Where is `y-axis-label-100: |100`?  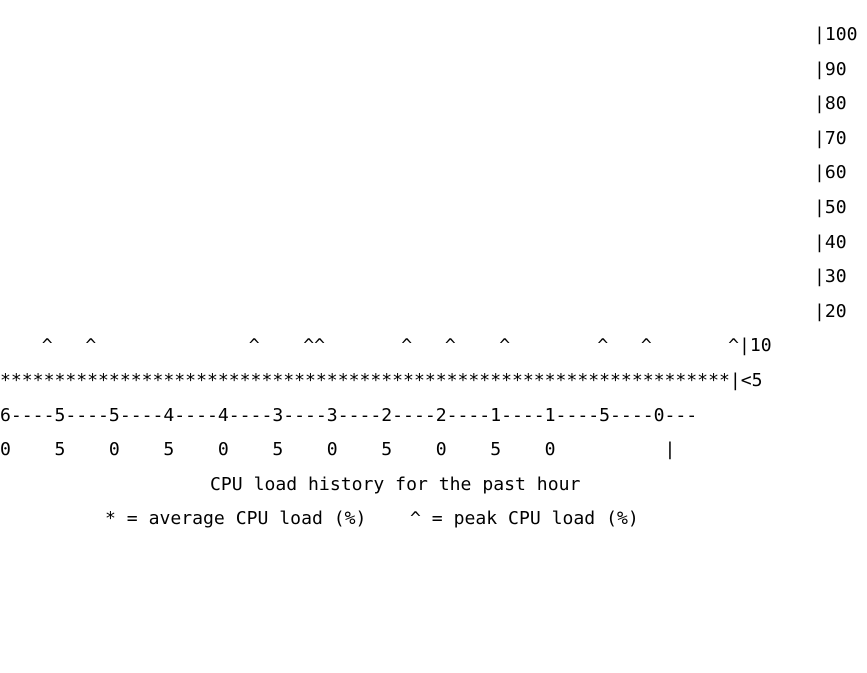
y-axis-label-100: |100 is located at coordinates (836, 34).